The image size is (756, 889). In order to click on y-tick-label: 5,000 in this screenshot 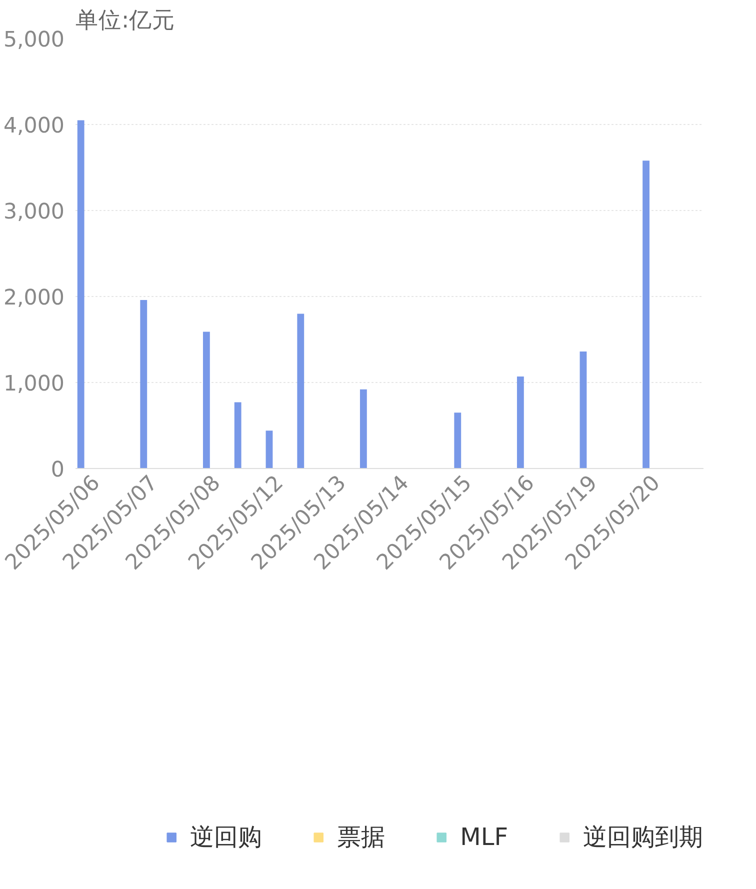, I will do `click(34, 40)`.